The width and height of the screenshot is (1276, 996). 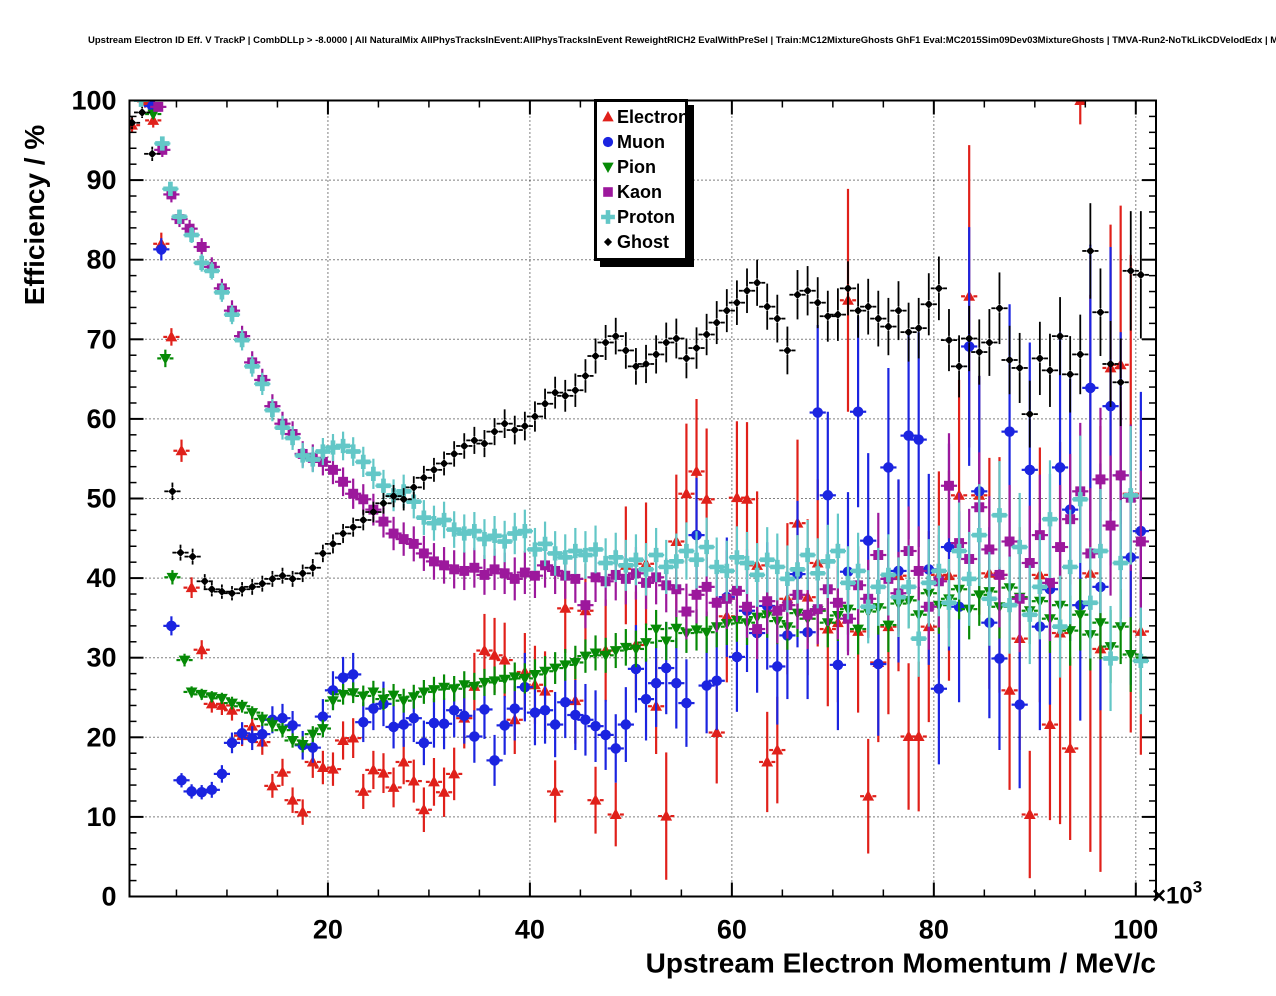 I want to click on y-tick-label: 30, so click(x=101, y=658).